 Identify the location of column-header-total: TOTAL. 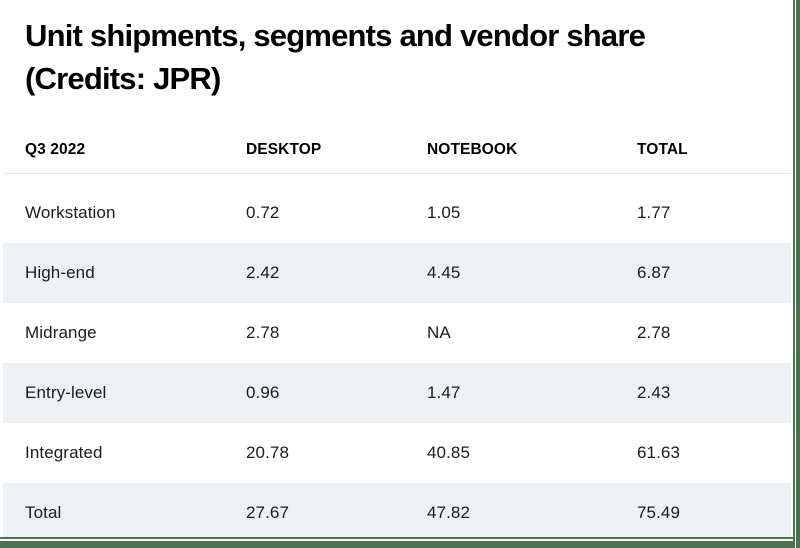
(662, 149).